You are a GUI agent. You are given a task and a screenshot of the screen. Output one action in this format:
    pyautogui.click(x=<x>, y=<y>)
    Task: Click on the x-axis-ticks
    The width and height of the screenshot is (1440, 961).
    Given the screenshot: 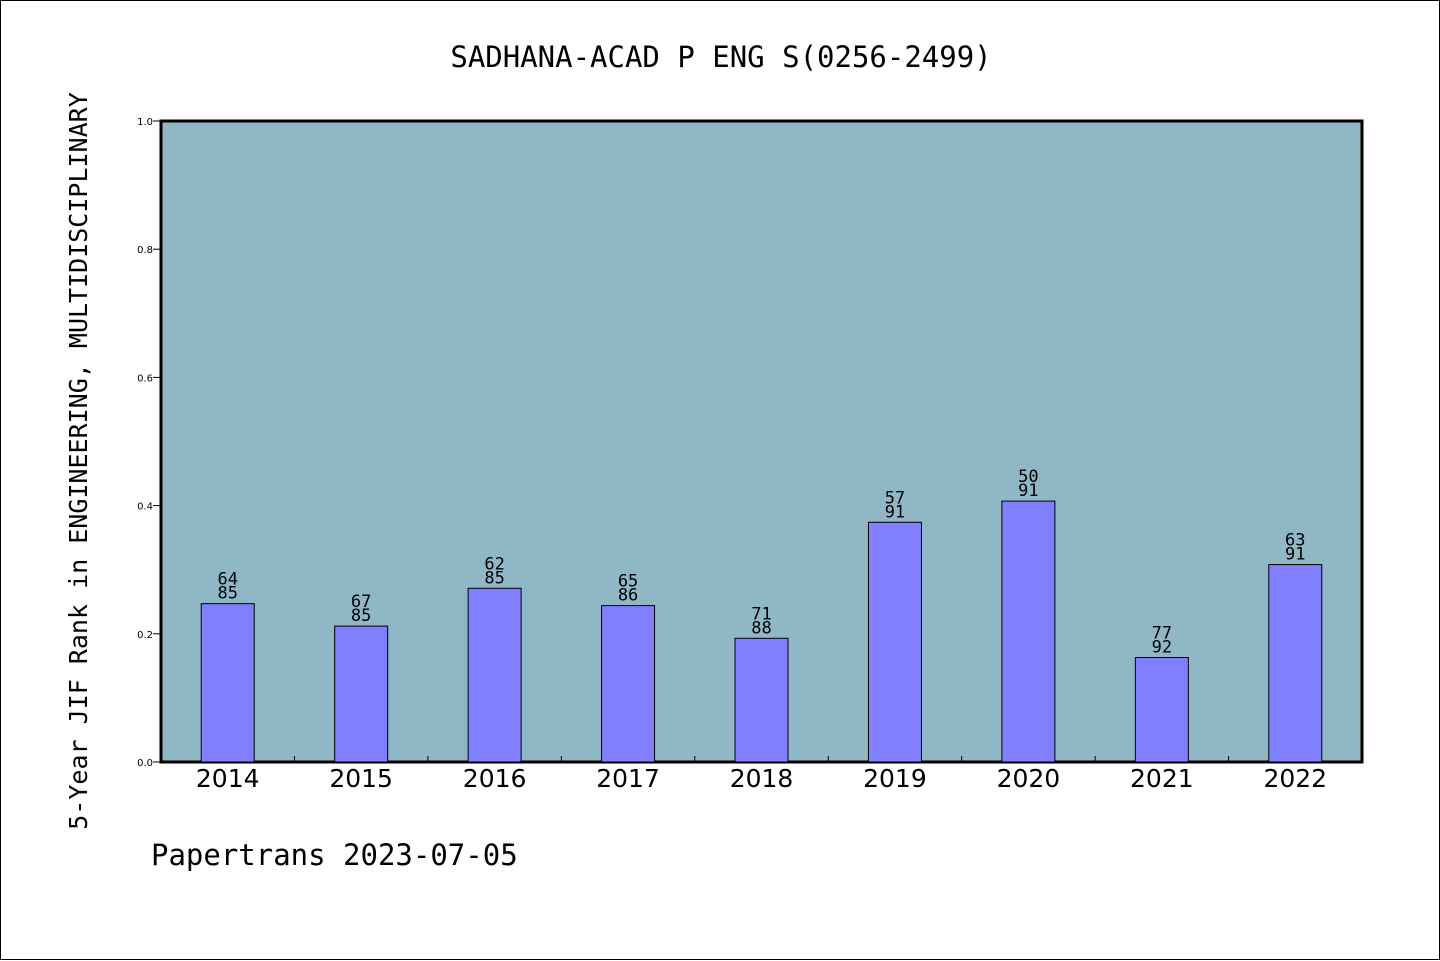 What is the action you would take?
    pyautogui.click(x=761, y=759)
    